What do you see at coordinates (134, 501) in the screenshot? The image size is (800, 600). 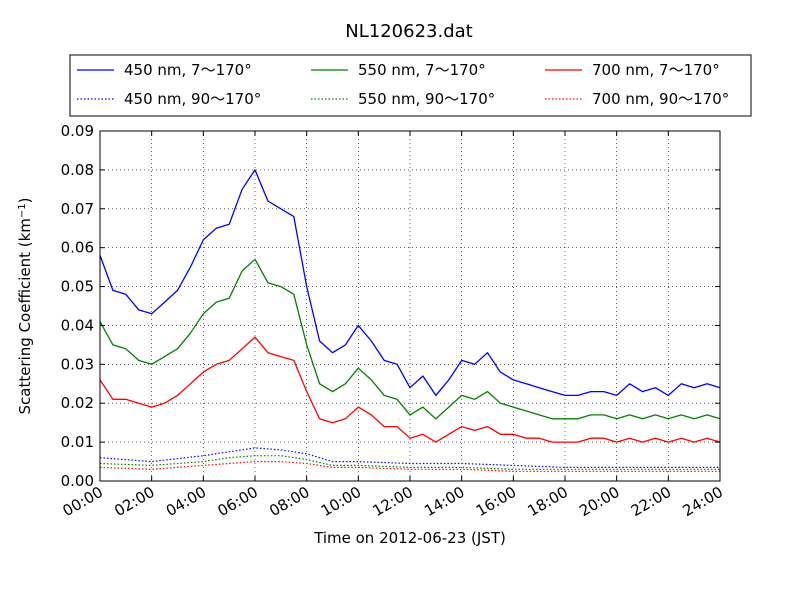 I see `x-tick-label: 02:00` at bounding box center [134, 501].